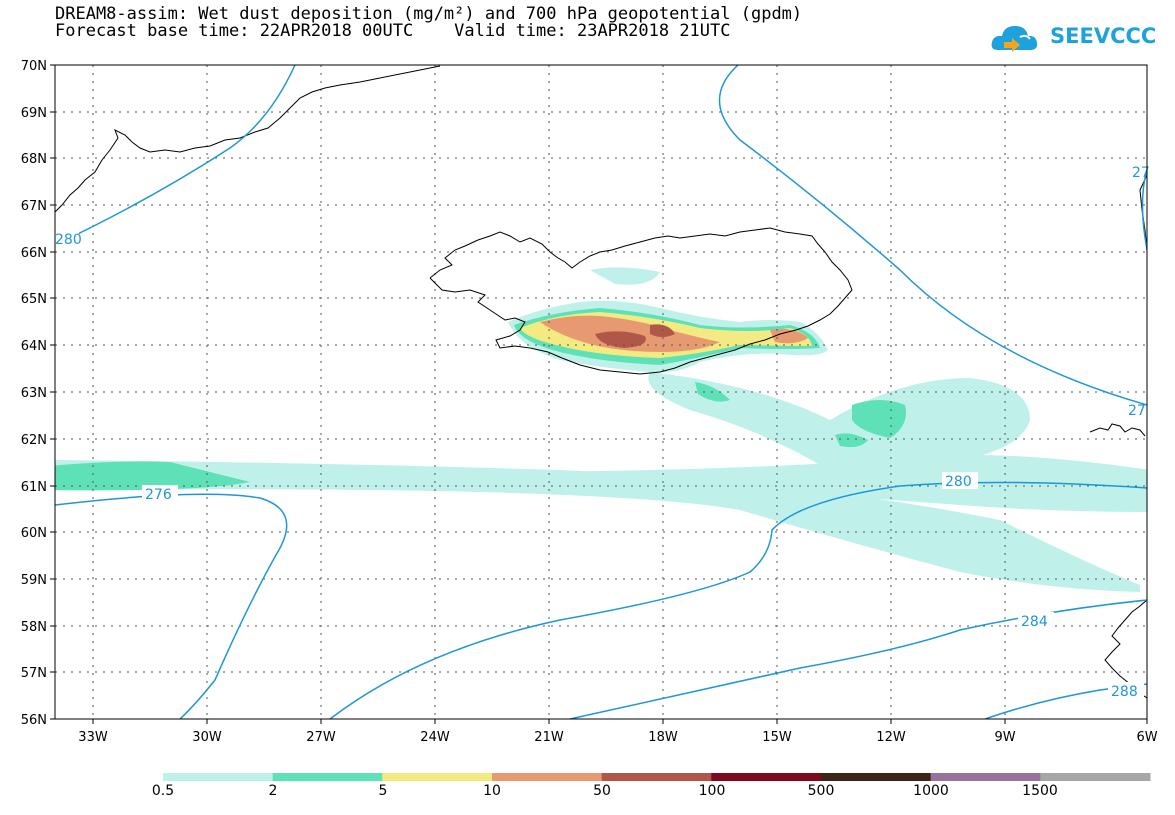  I want to click on faroe-coast, so click(1117, 430).